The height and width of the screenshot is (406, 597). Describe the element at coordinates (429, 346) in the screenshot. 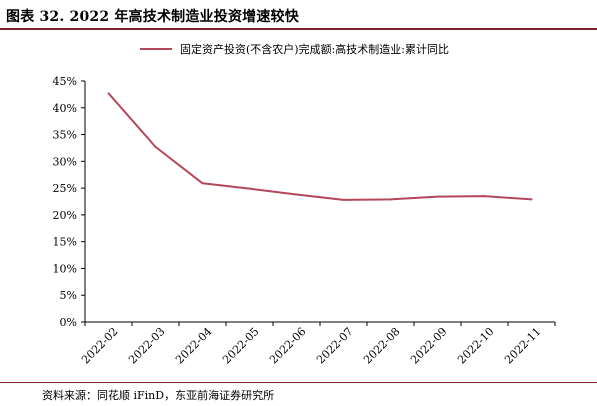

I see `x-tick-label: 2022-09` at that location.